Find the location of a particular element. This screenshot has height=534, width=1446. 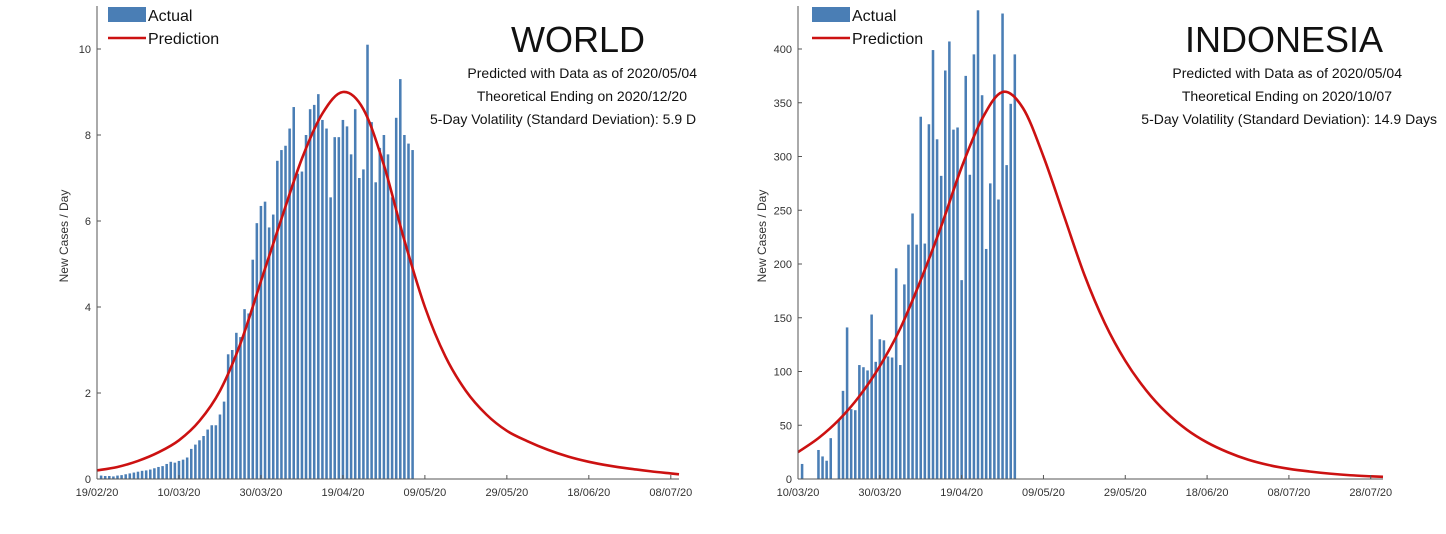

world-y-tick-label: 8 is located at coordinates (88, 136).